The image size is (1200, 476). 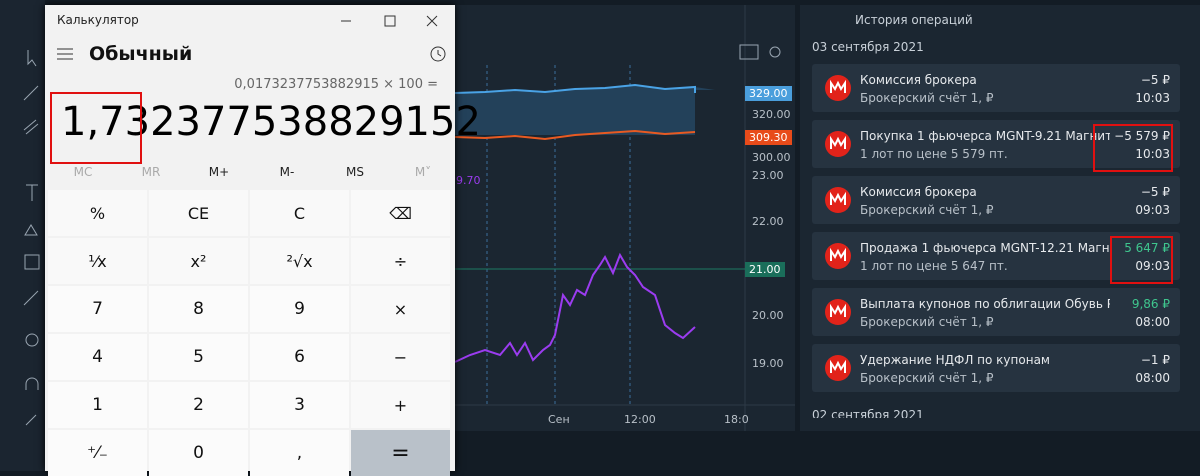 I want to click on key: 7, so click(x=97, y=309).